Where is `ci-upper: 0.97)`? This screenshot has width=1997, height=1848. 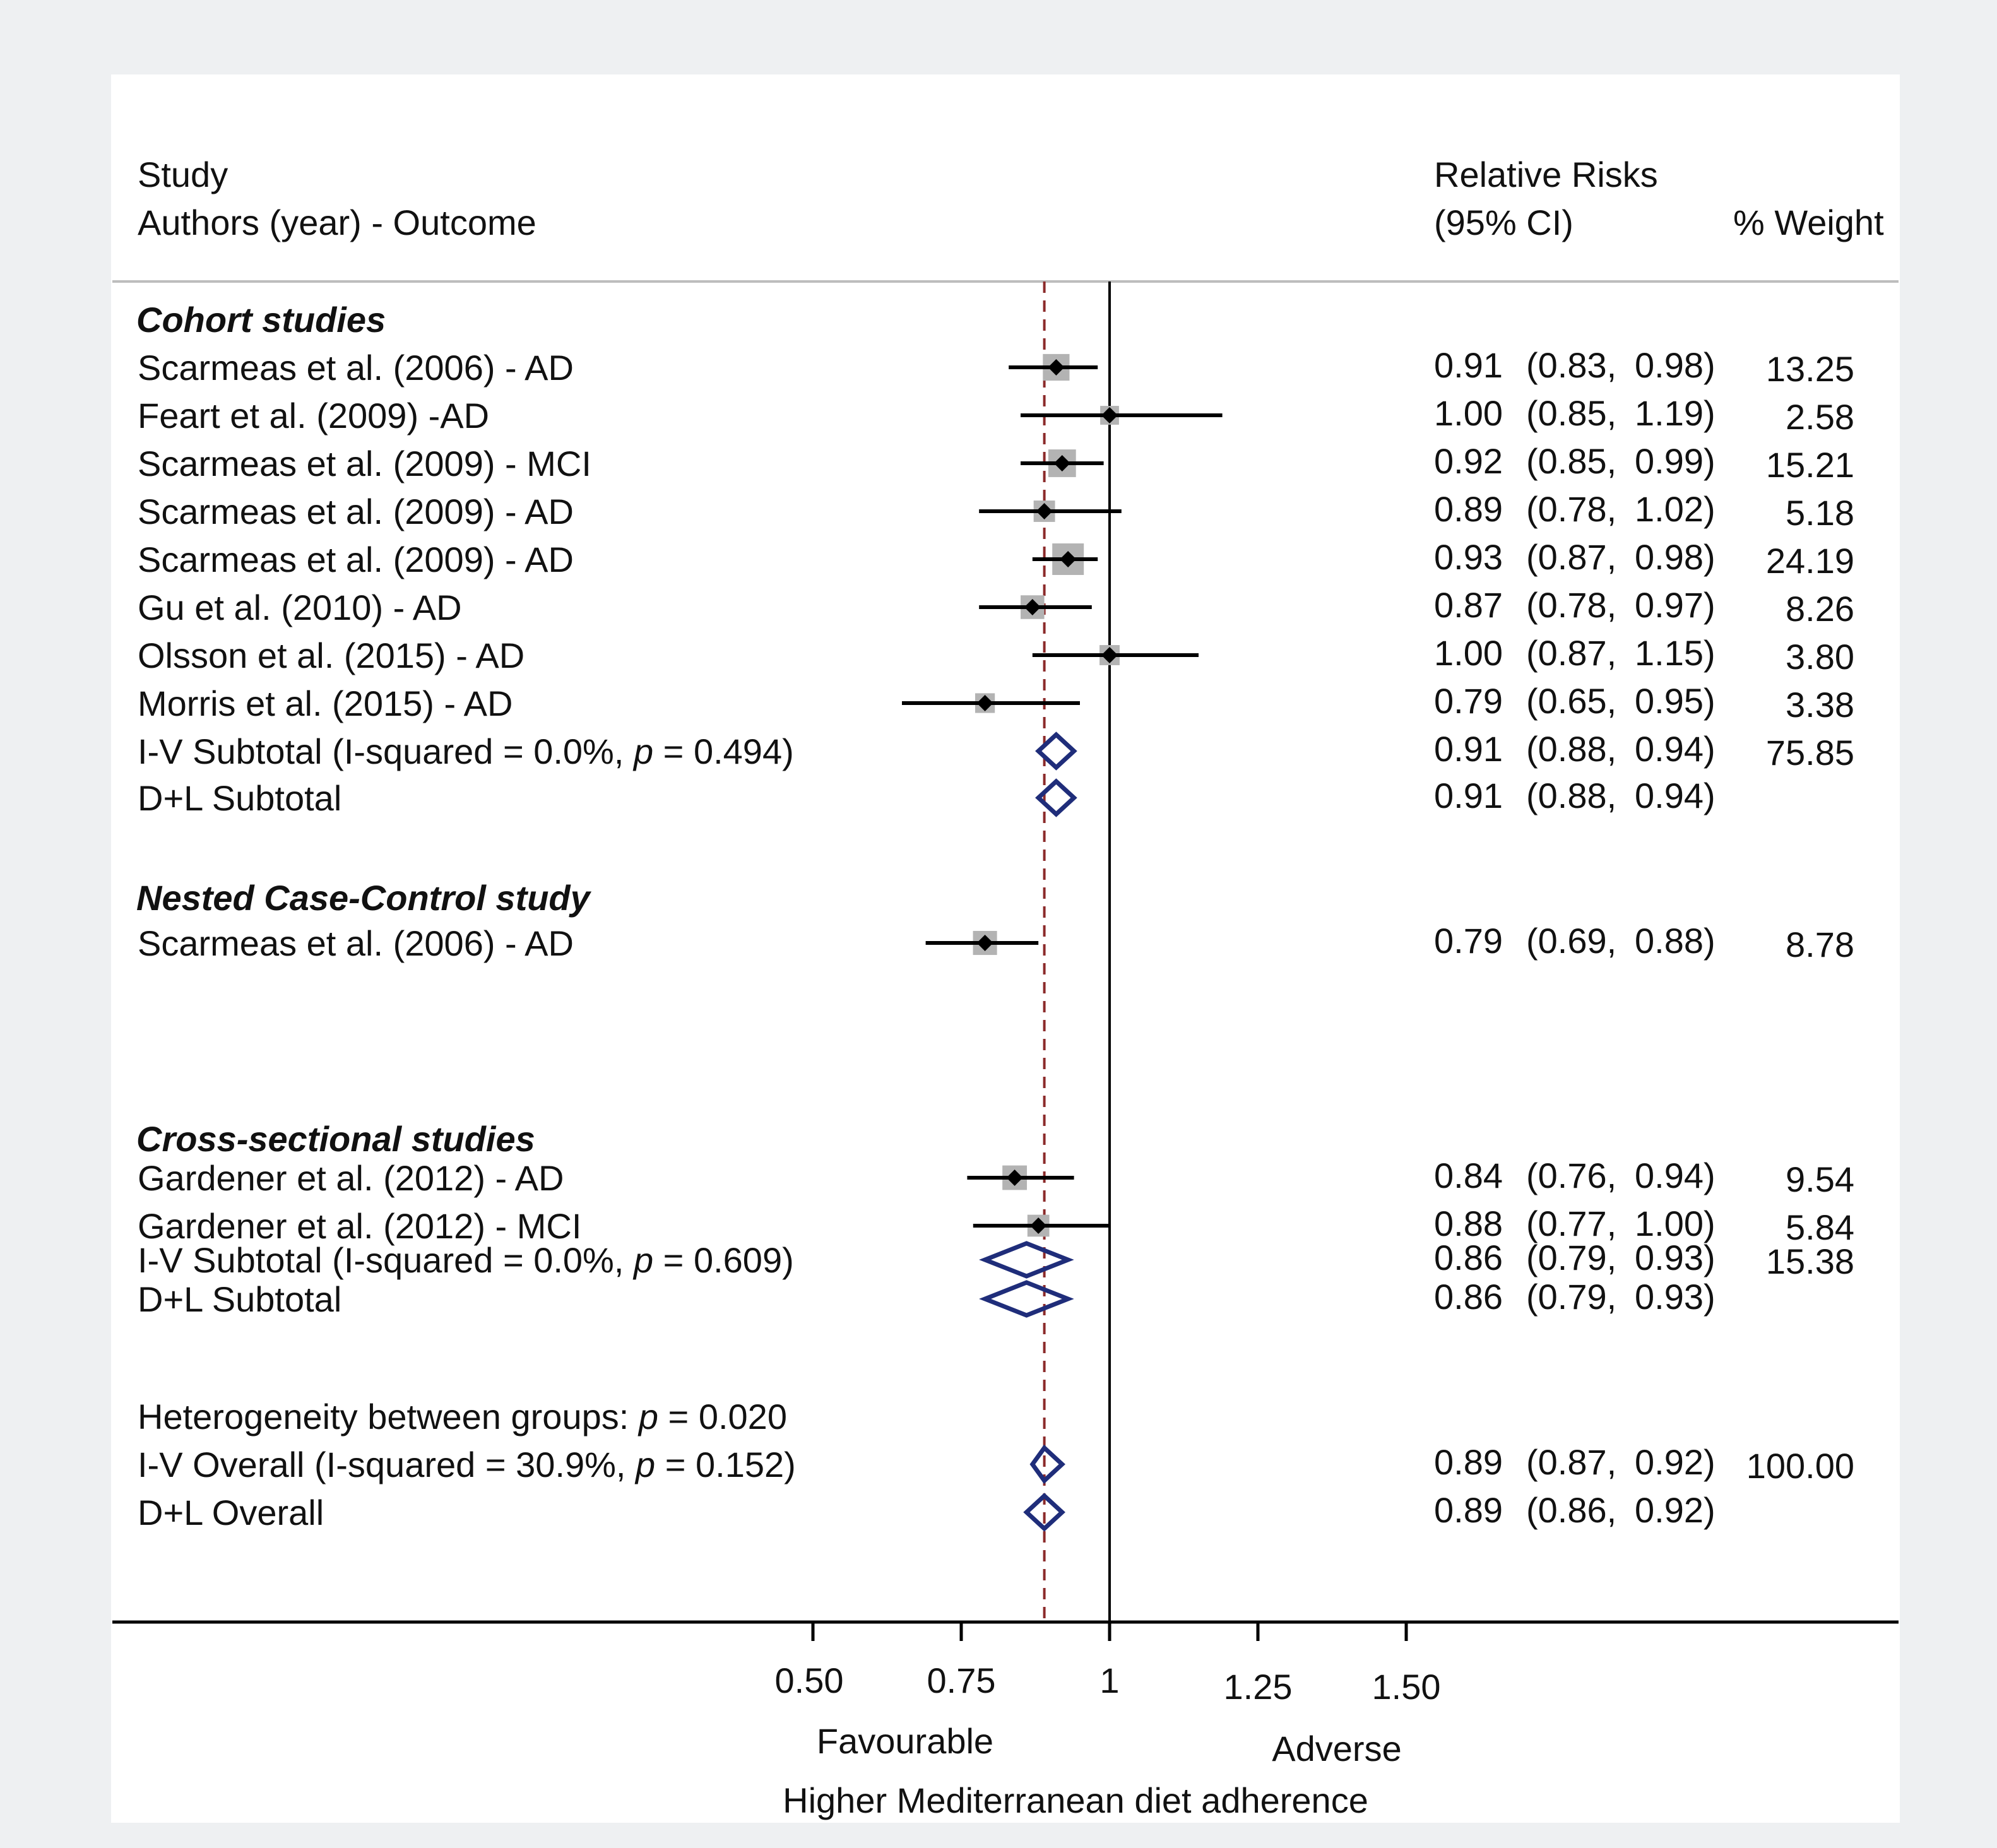
ci-upper: 0.97) is located at coordinates (1675, 605).